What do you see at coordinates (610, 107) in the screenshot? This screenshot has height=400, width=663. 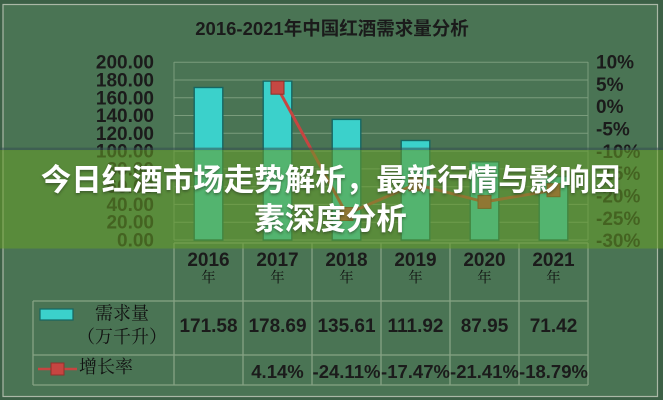 I see `svg-text: 0%` at bounding box center [610, 107].